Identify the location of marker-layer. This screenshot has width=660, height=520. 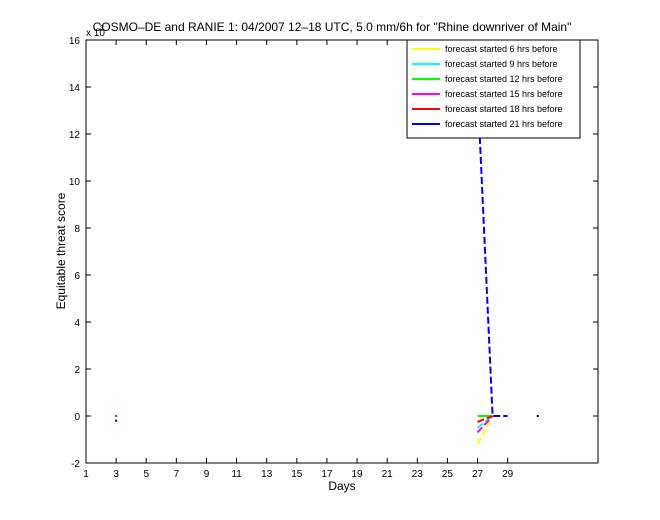
(327, 418).